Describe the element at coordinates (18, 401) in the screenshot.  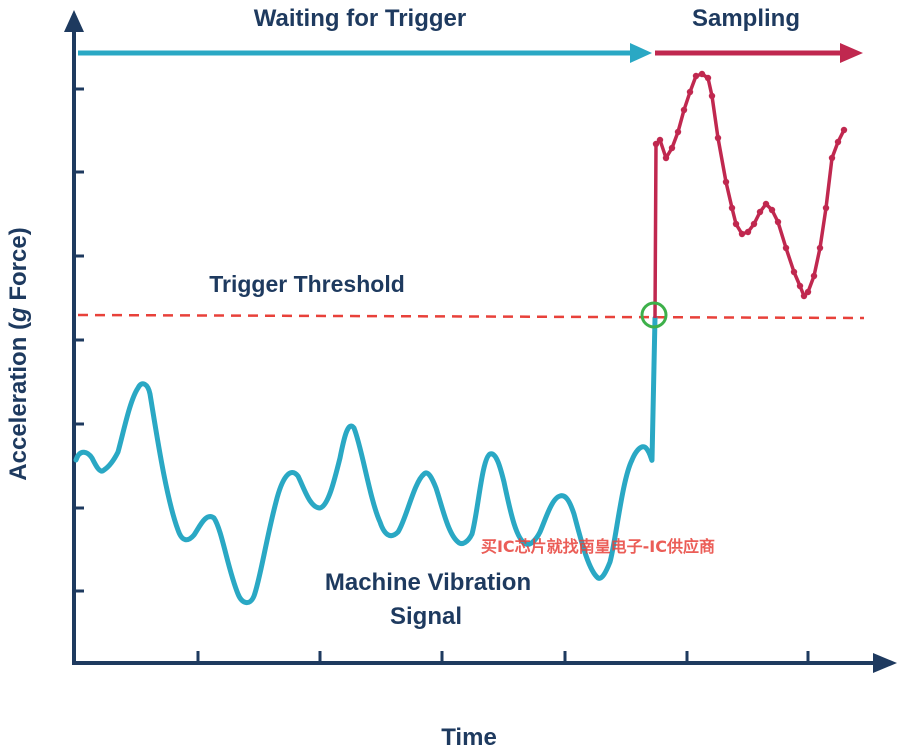
I see `y-axis-label-prefix: Acceleration (` at that location.